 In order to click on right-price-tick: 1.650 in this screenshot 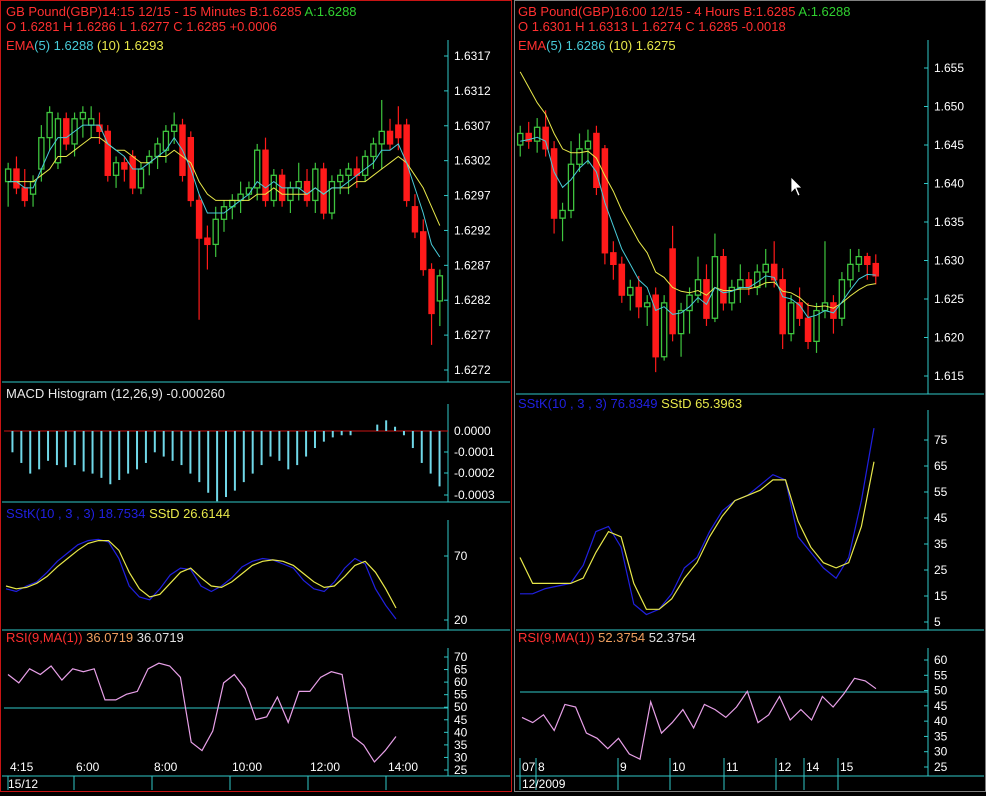, I will do `click(949, 107)`.